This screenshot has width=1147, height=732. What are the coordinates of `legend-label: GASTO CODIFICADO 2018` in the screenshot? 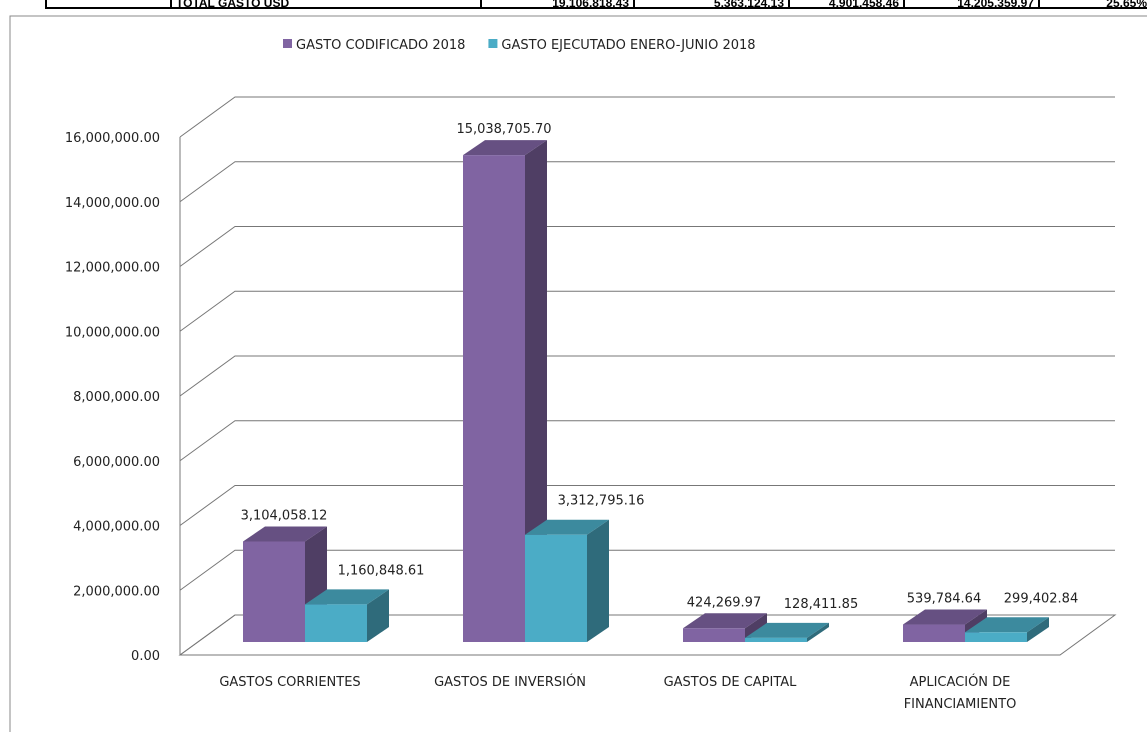 It's located at (380, 45).